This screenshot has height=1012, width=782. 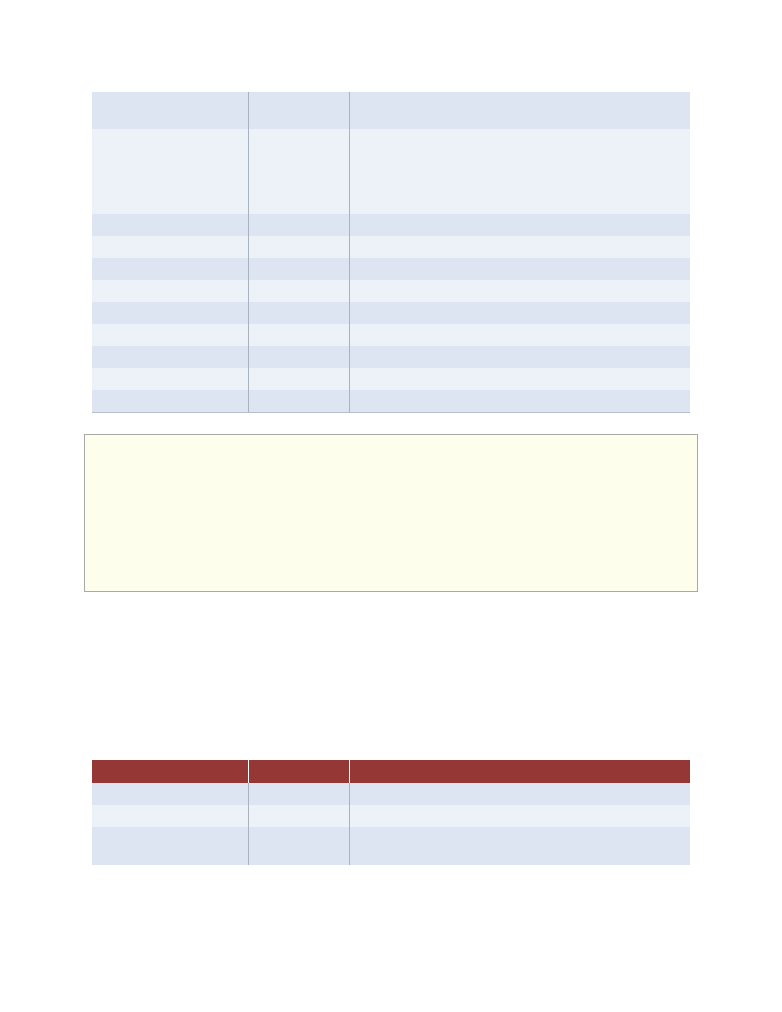 I want to click on table-header-row, so click(x=391, y=771).